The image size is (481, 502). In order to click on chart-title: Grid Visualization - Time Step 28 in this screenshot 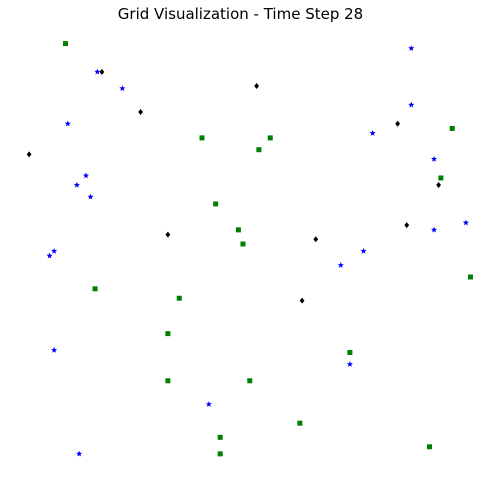, I will do `click(240, 14)`.